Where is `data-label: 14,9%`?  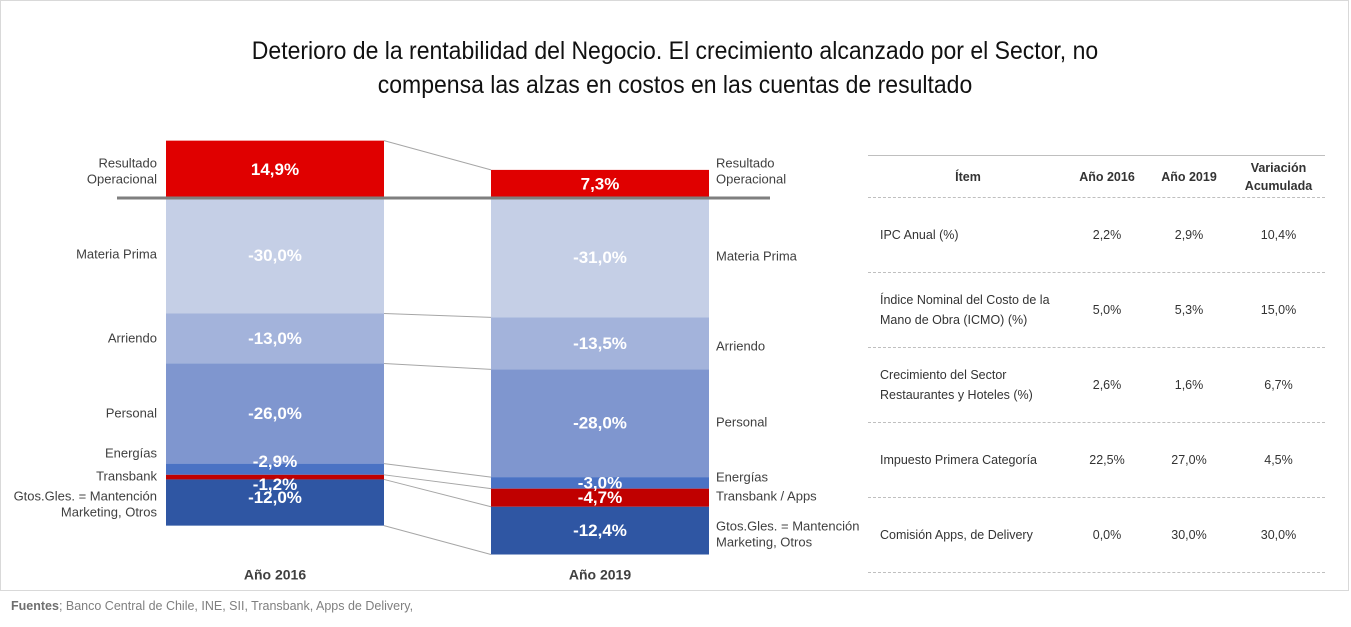
data-label: 14,9% is located at coordinates (275, 169).